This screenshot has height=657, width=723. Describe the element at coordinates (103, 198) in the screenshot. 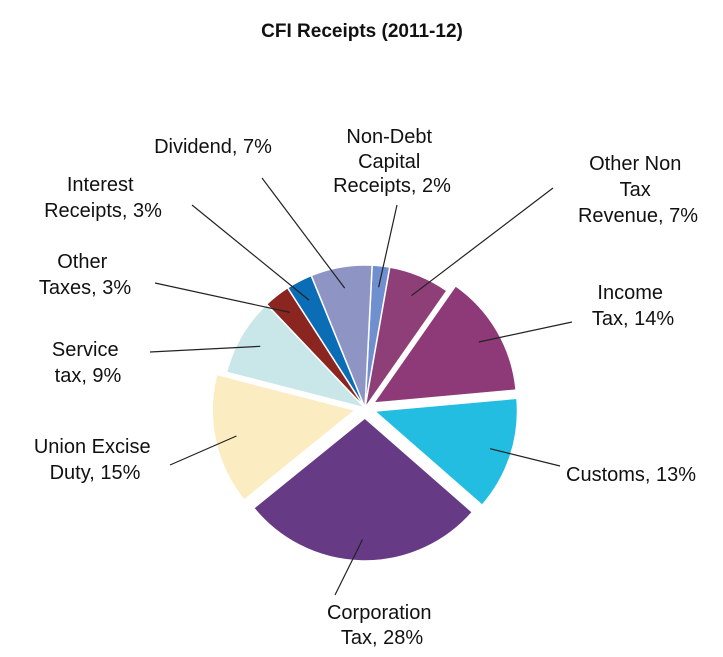

I see `slice-label: Interest Receipts, 3%` at that location.